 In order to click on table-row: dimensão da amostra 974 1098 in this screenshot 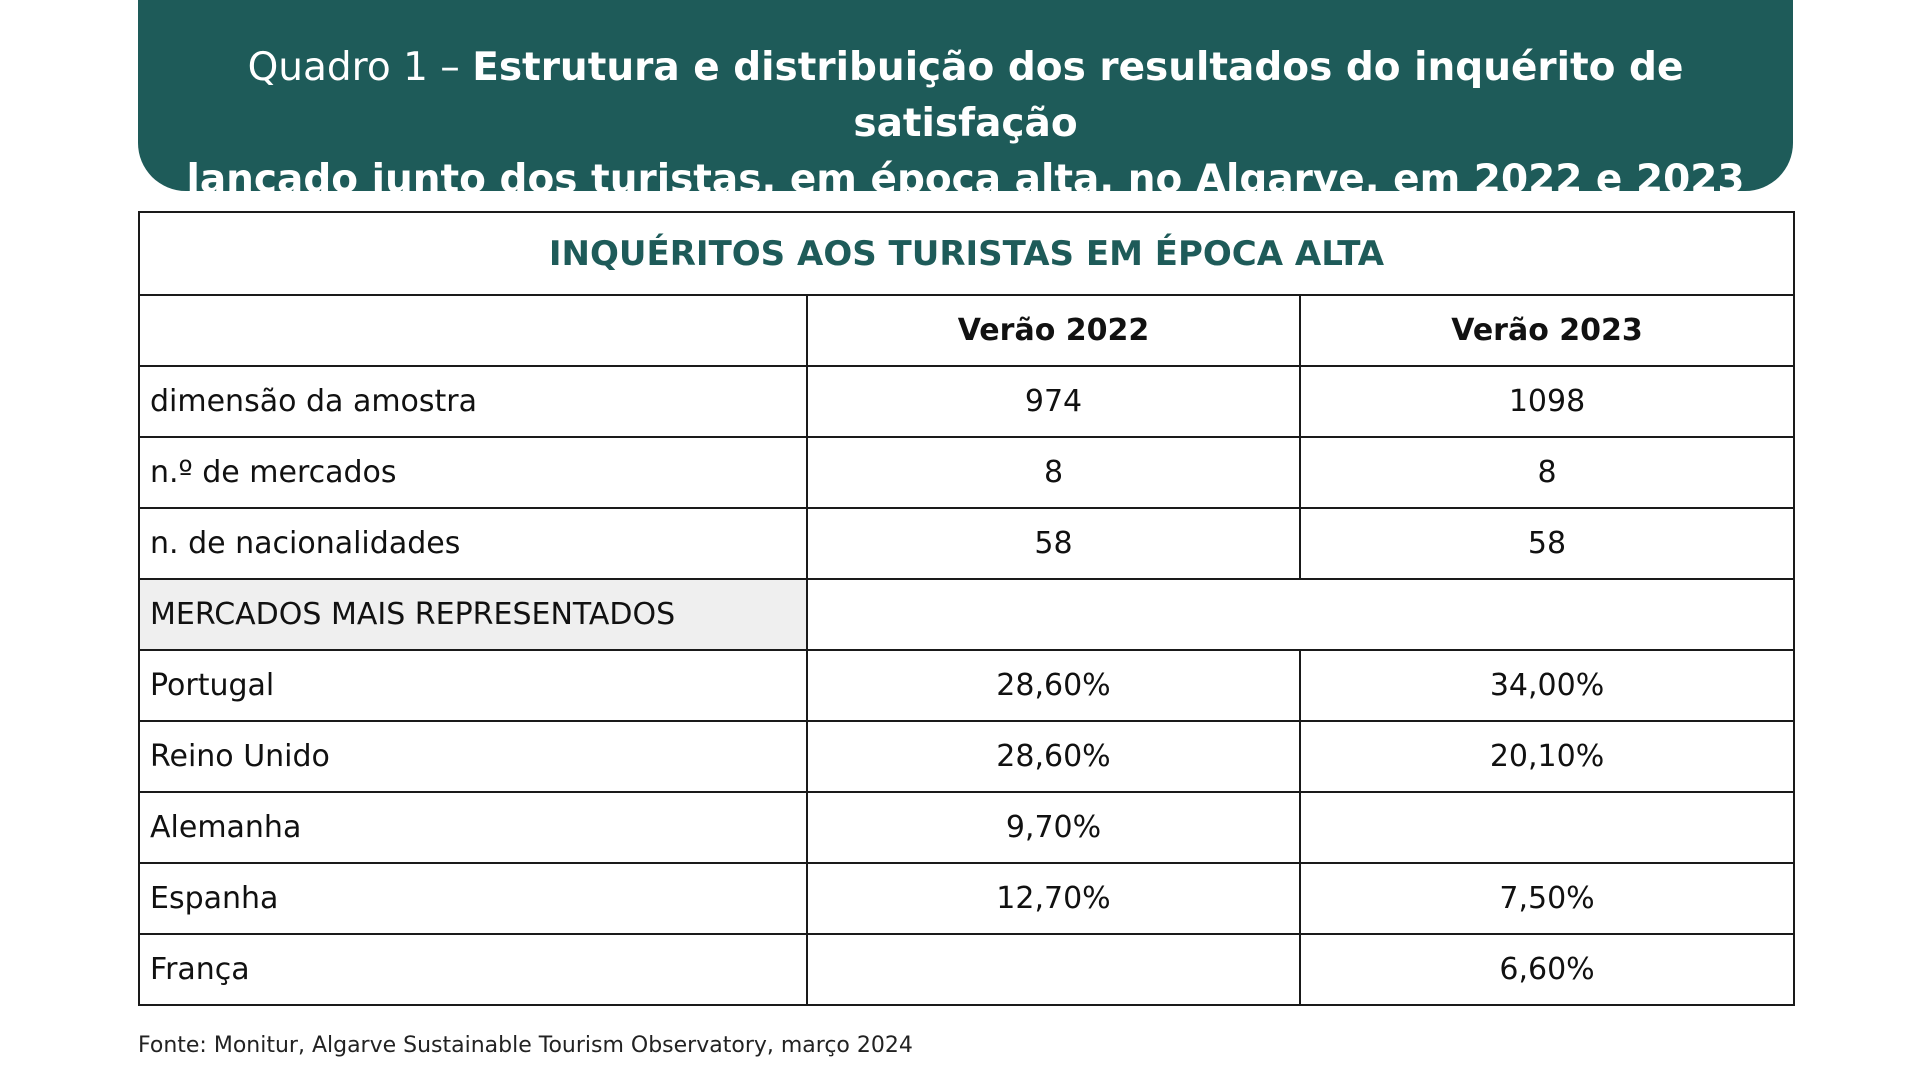, I will do `click(967, 401)`.